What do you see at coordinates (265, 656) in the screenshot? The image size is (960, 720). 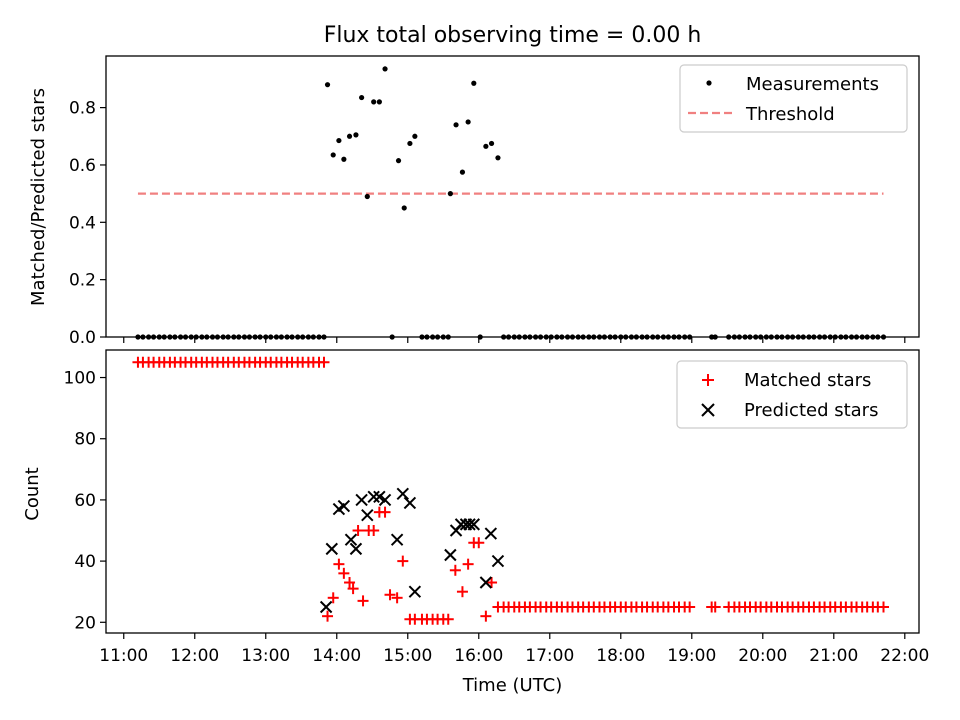 I see `bottom-x-tick-label: 13:00` at bounding box center [265, 656].